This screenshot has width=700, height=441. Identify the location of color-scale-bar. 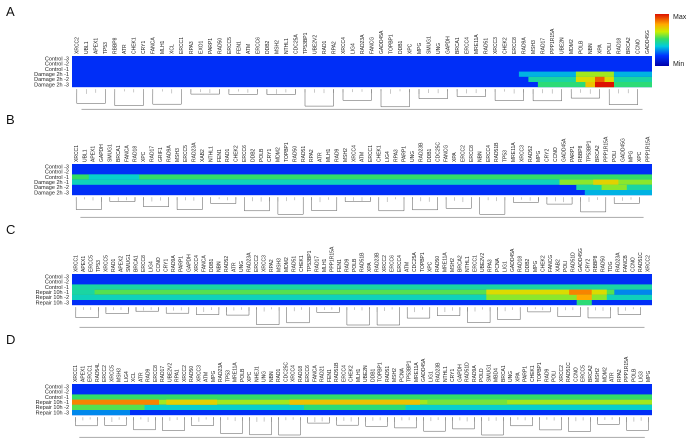
(662, 40).